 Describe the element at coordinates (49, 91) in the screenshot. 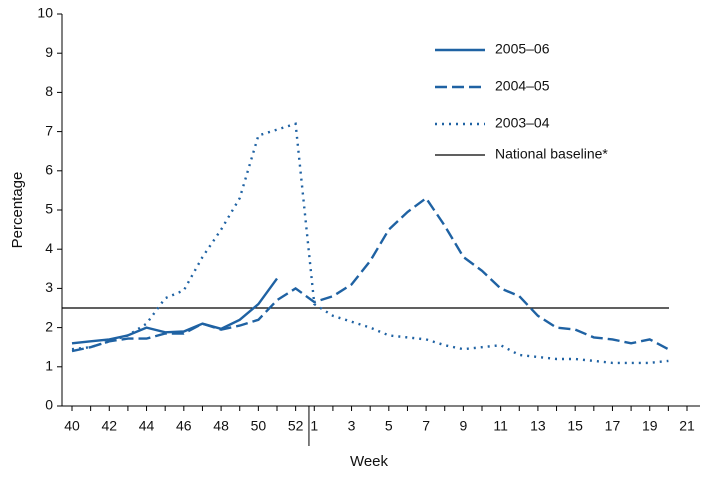

I see `y-tick-label: 8` at that location.